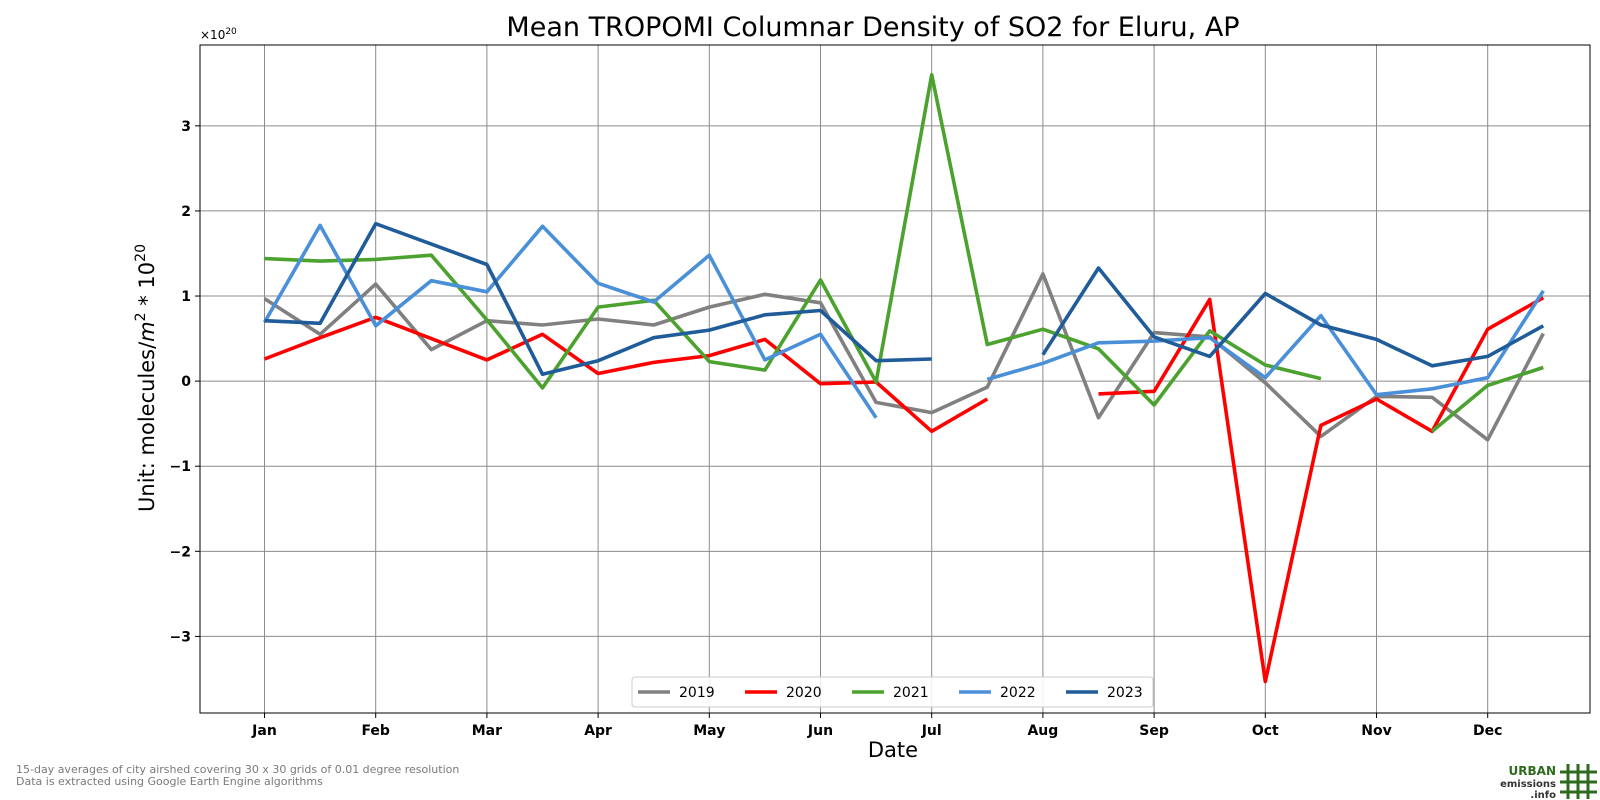 This screenshot has height=800, width=1600. What do you see at coordinates (264, 731) in the screenshot?
I see `x-tick-label: Jan` at bounding box center [264, 731].